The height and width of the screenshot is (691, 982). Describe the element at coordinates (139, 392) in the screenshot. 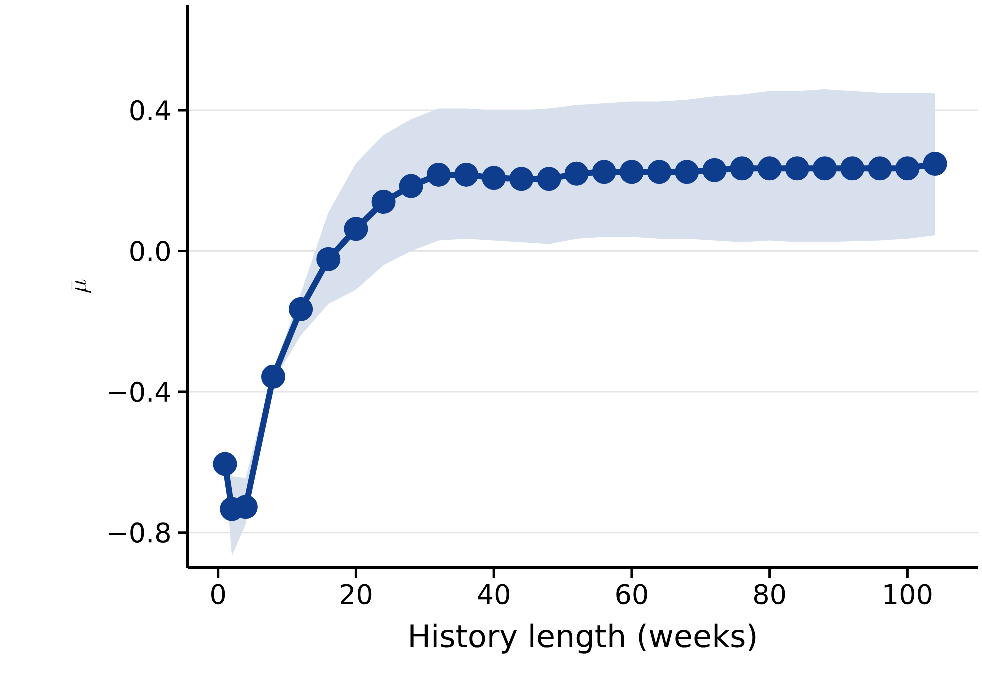

I see `y-tick-label: −0.4` at that location.